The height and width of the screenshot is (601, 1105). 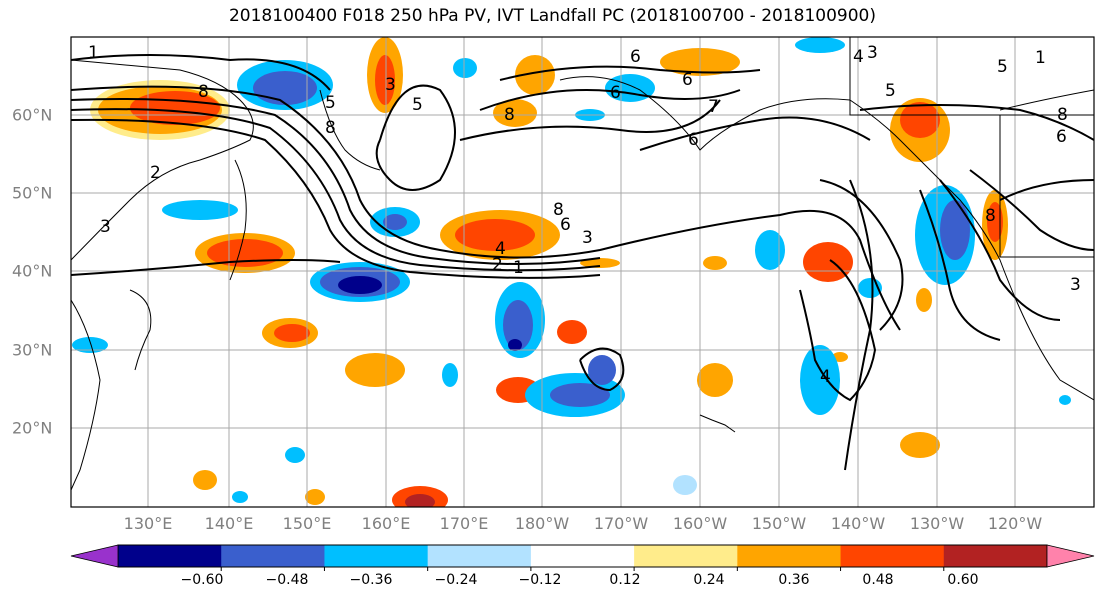 I want to click on colorbar-tick-label: 0.48, so click(x=878, y=580).